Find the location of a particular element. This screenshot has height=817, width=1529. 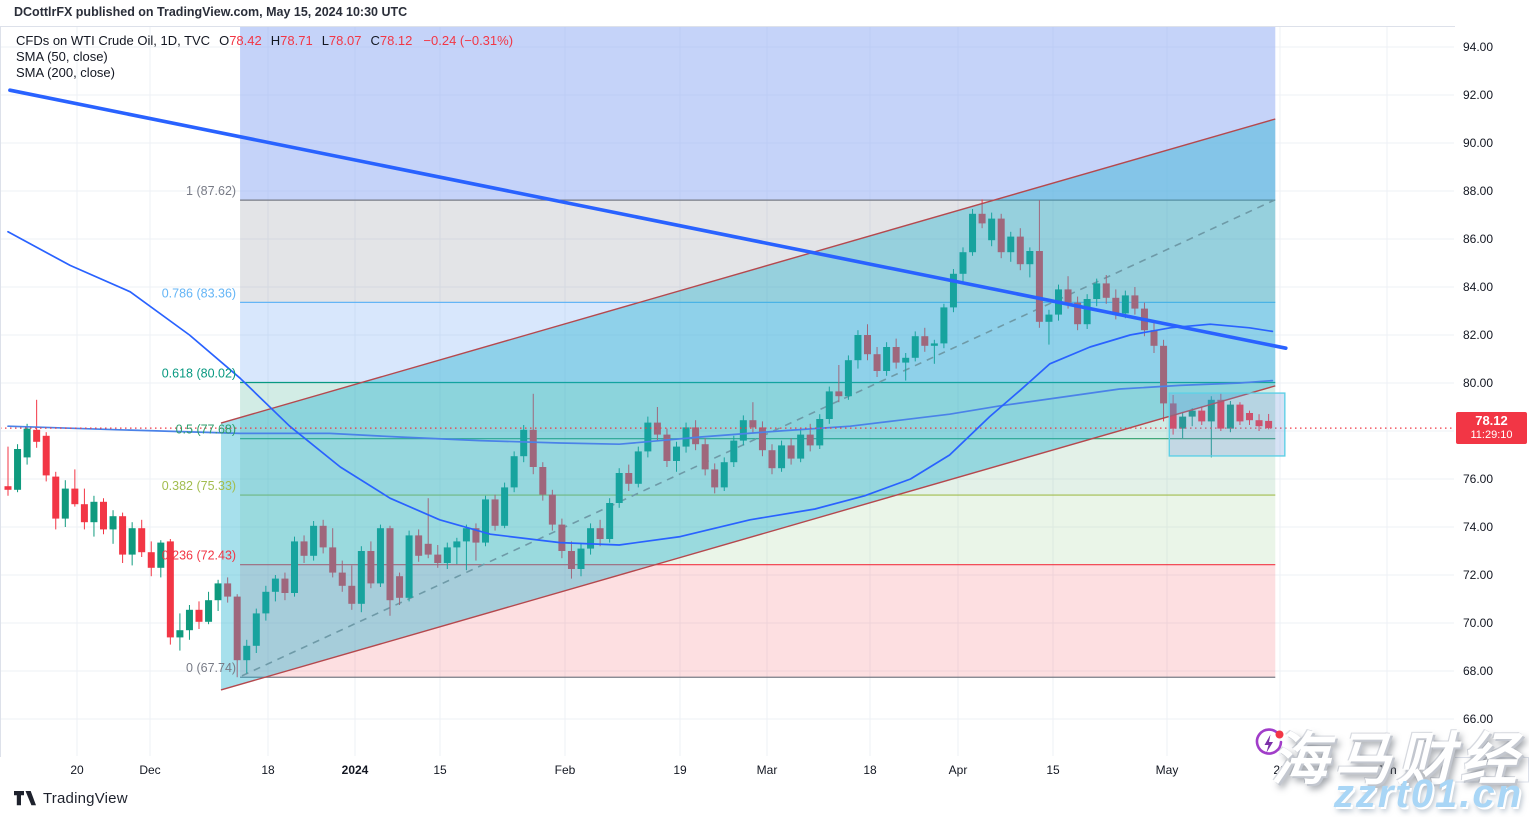

time-tick-label: May is located at coordinates (1167, 770).